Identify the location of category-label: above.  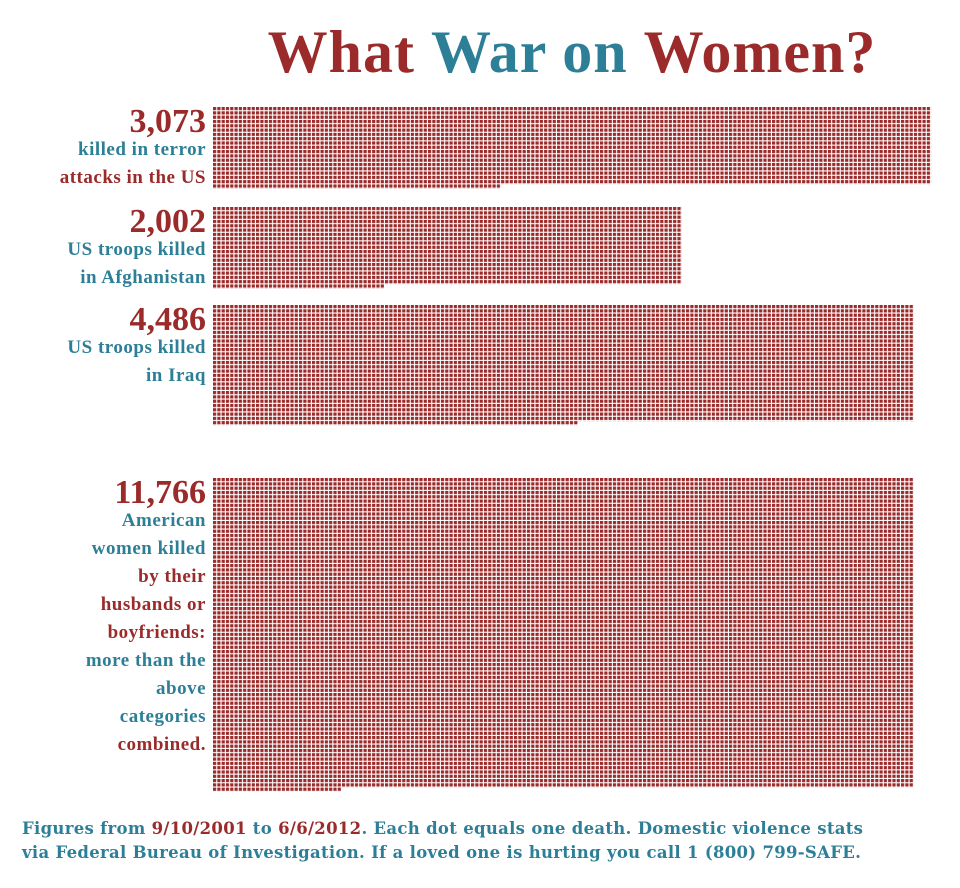
(181, 688).